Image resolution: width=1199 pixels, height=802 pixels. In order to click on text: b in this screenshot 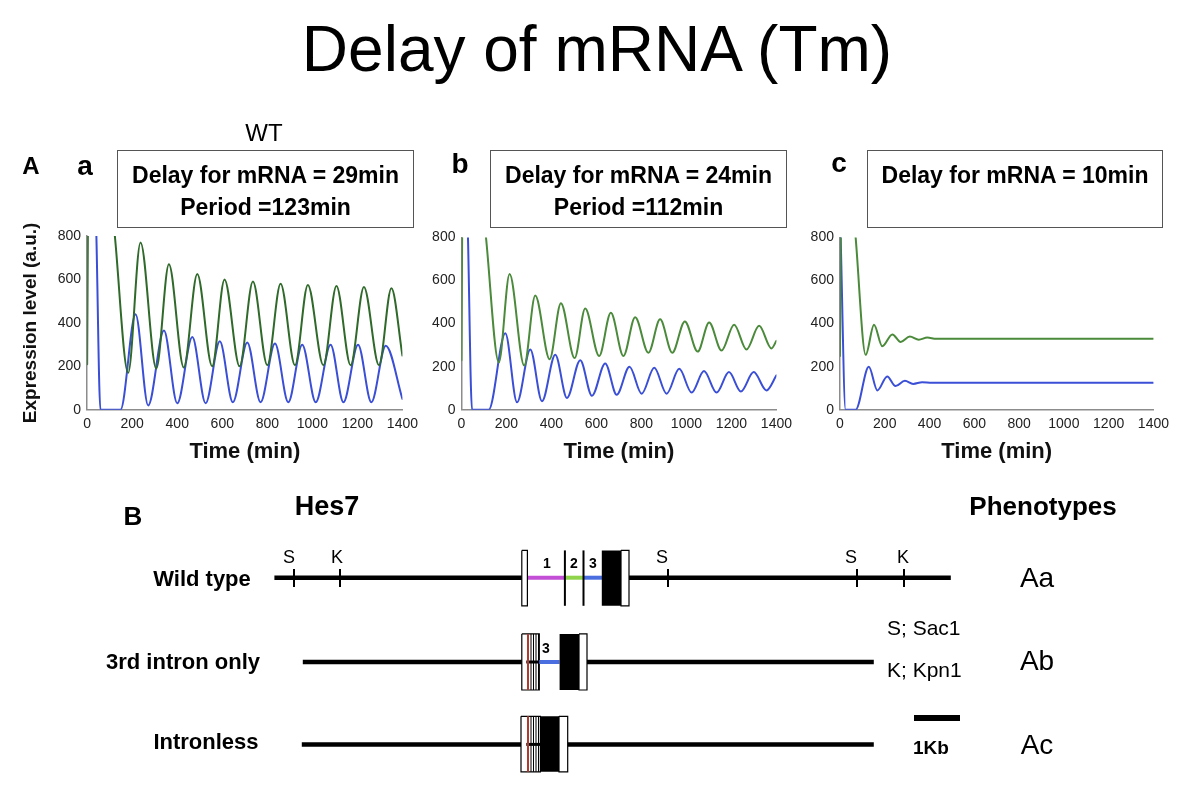, I will do `click(460, 164)`.